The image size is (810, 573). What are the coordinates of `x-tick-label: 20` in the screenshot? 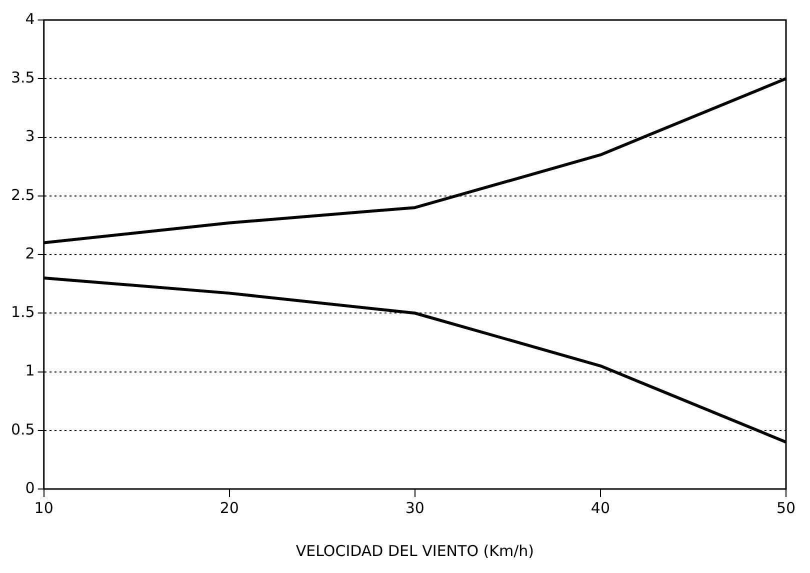 It's located at (229, 507).